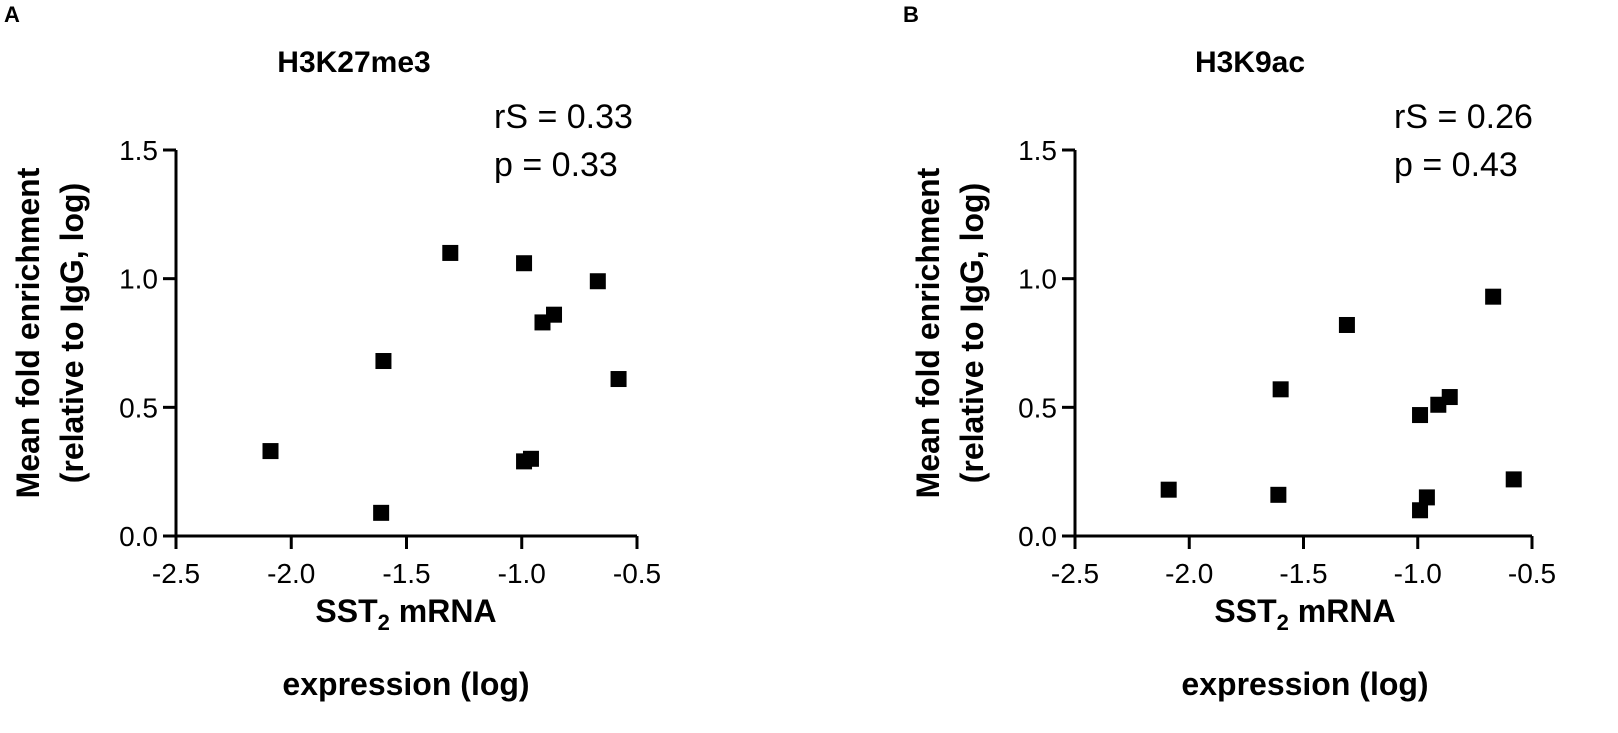 The image size is (1618, 733). What do you see at coordinates (12, 14) in the screenshot?
I see `panel-letter: A` at bounding box center [12, 14].